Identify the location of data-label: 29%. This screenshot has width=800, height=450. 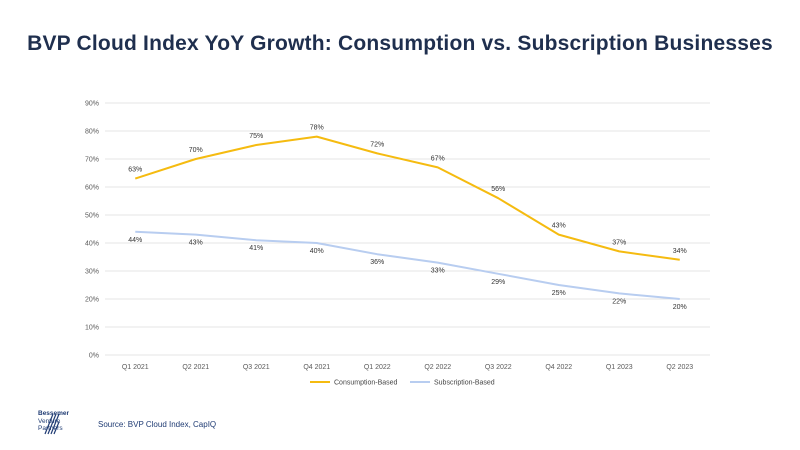
(498, 282).